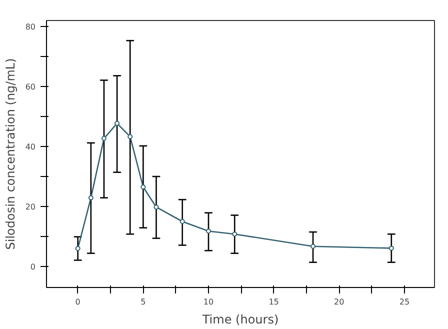  Describe the element at coordinates (10, 154) in the screenshot. I see `y-axis-title: Silodosin concentration (ng/mL)` at that location.